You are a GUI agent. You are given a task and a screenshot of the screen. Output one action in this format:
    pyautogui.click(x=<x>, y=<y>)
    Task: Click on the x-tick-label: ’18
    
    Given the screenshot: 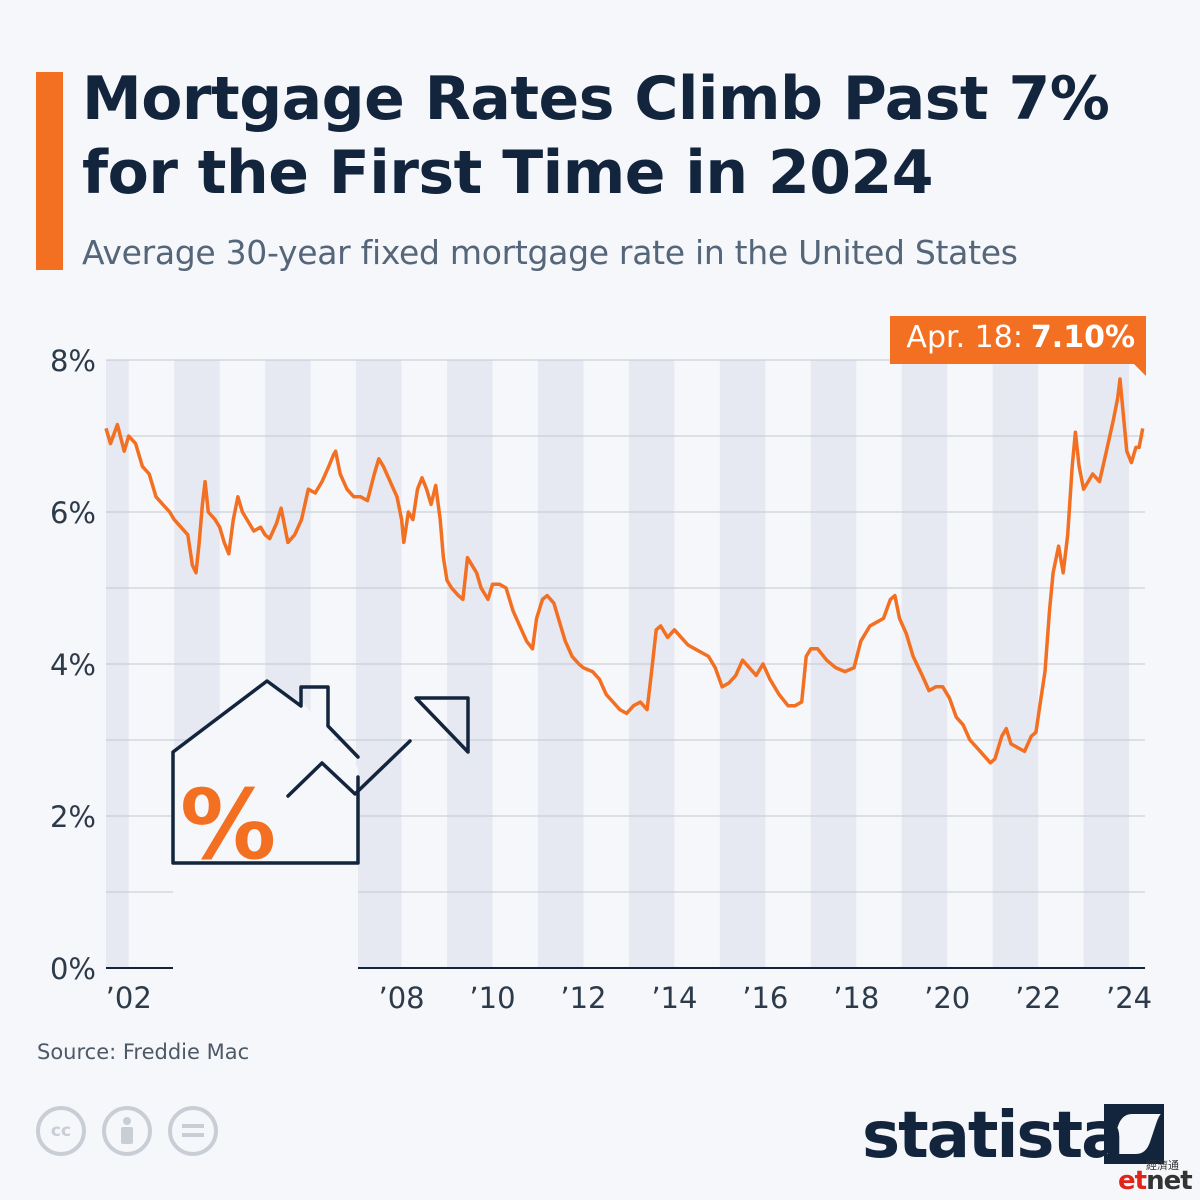 What is the action you would take?
    pyautogui.click(x=856, y=998)
    